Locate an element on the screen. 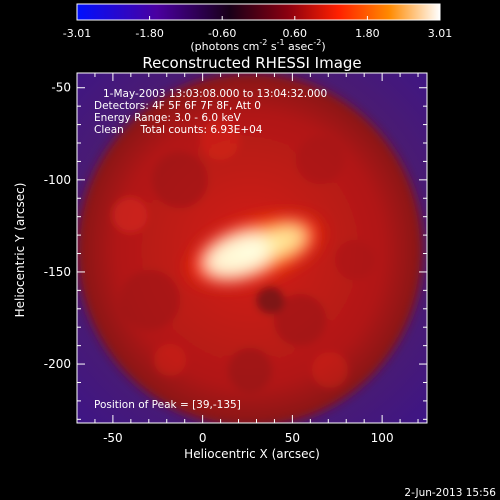  hxr-source is located at coordinates (255, 250).